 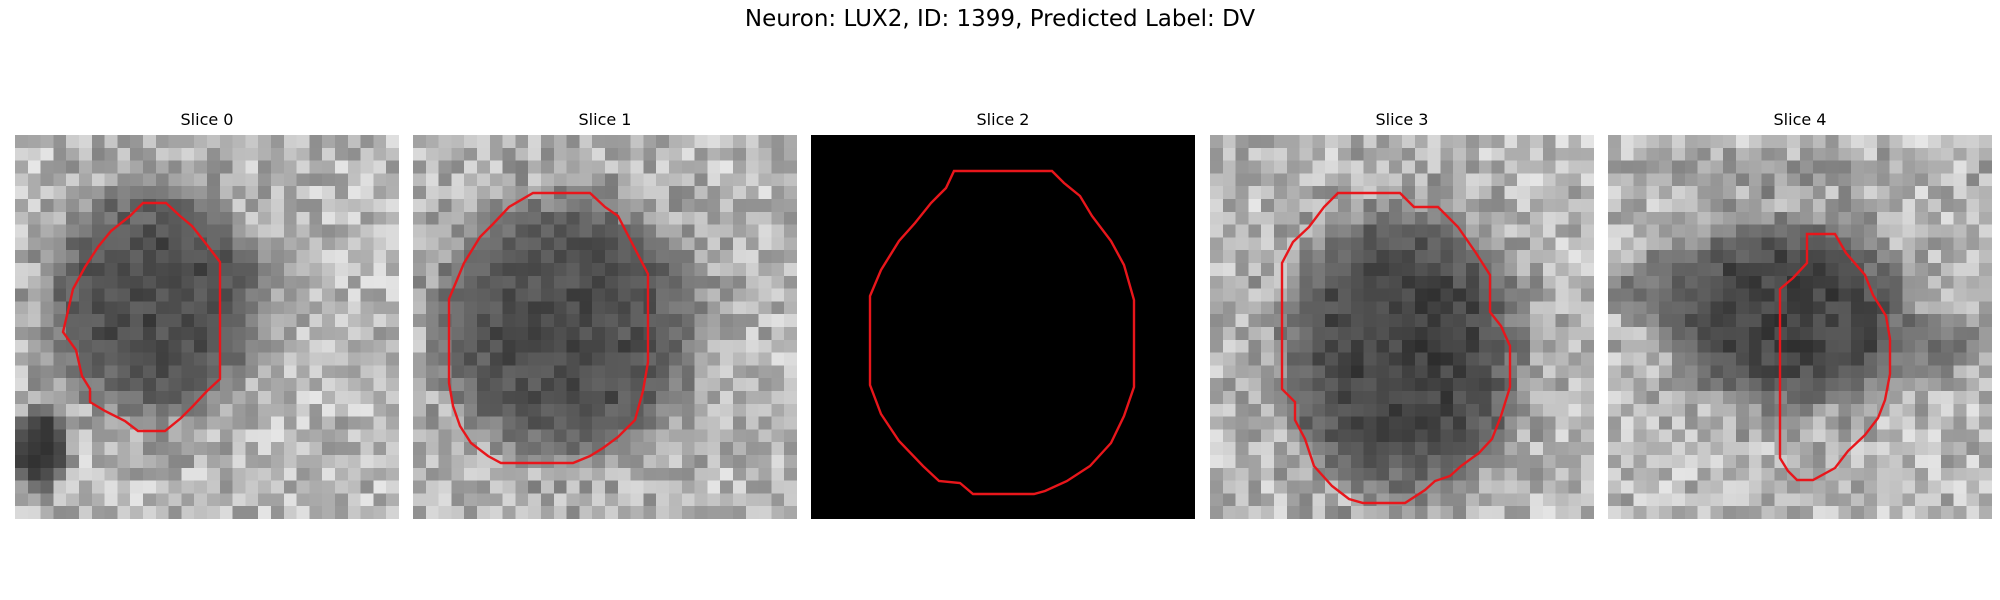 I want to click on slice-title: Slice 4, so click(x=1800, y=120).